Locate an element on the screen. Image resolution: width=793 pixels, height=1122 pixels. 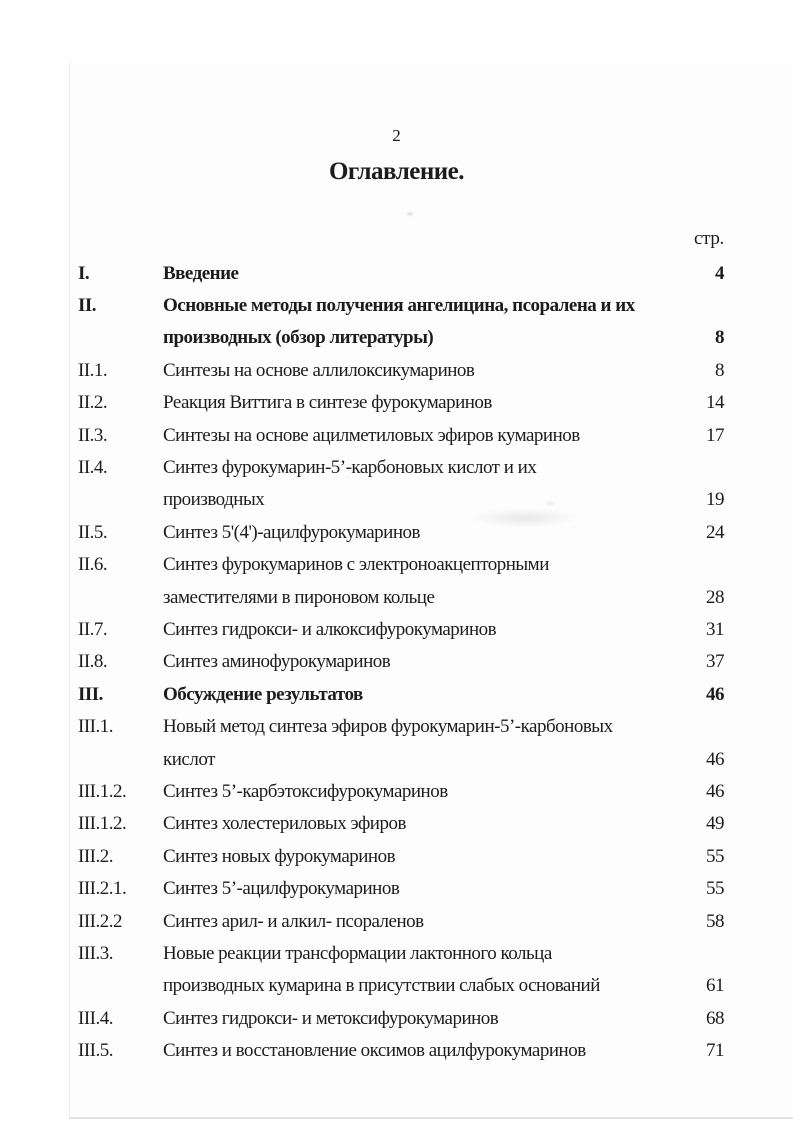
toc-entry-number: II.7. is located at coordinates (93, 629).